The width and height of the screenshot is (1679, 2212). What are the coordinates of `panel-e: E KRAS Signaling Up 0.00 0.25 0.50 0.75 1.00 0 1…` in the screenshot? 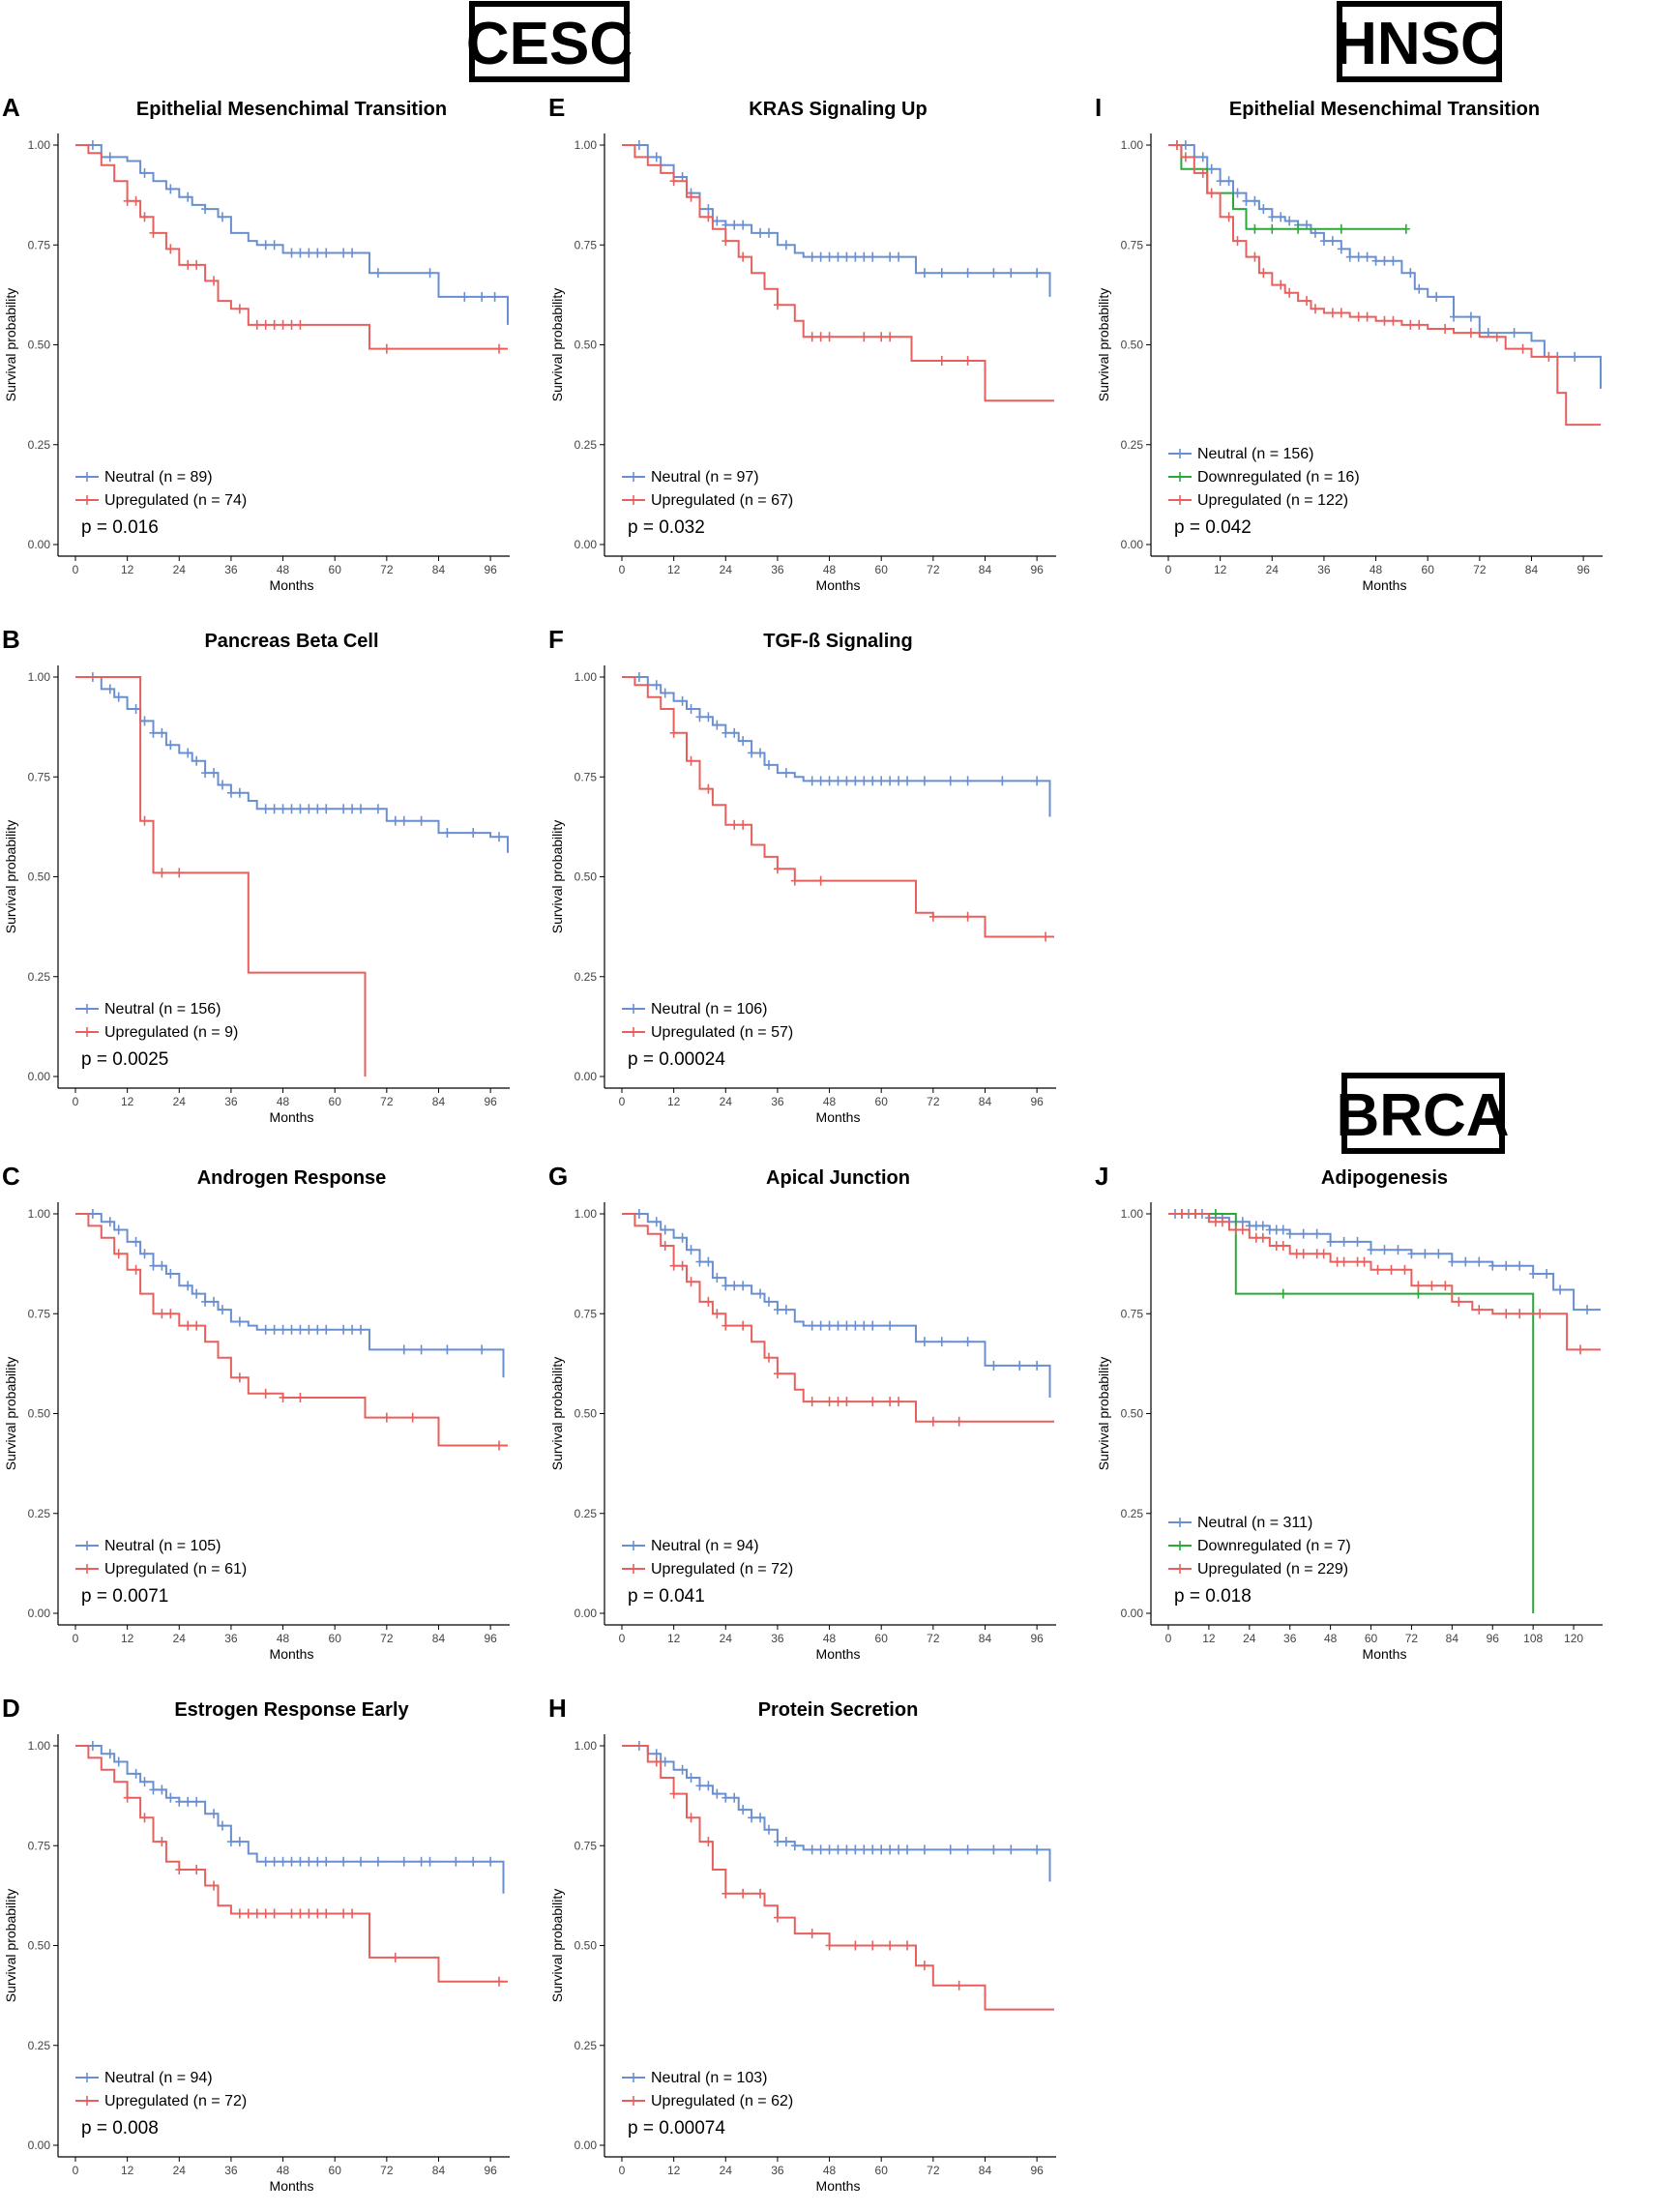 It's located at (802, 343).